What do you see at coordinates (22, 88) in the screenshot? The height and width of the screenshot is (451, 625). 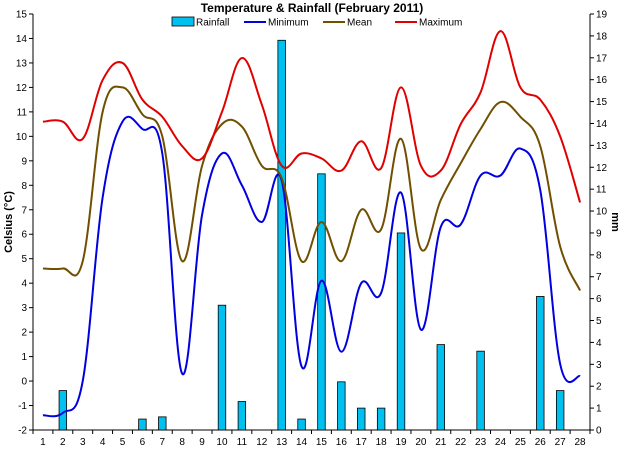 I see `y-left-tick-label: 12` at bounding box center [22, 88].